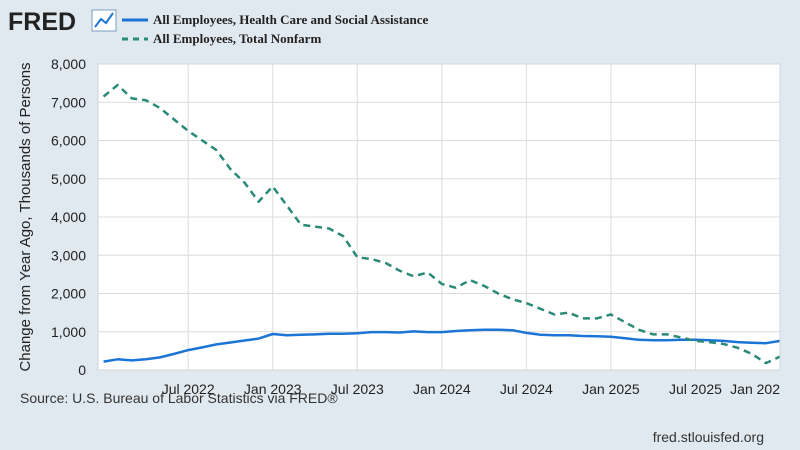 This screenshot has width=800, height=450. What do you see at coordinates (68, 332) in the screenshot?
I see `y-tick-label: 1,000` at bounding box center [68, 332].